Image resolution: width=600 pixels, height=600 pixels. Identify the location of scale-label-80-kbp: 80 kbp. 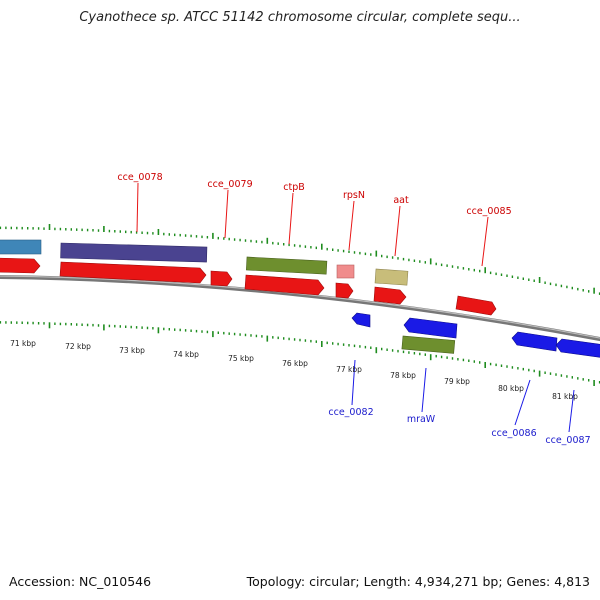
(511, 388).